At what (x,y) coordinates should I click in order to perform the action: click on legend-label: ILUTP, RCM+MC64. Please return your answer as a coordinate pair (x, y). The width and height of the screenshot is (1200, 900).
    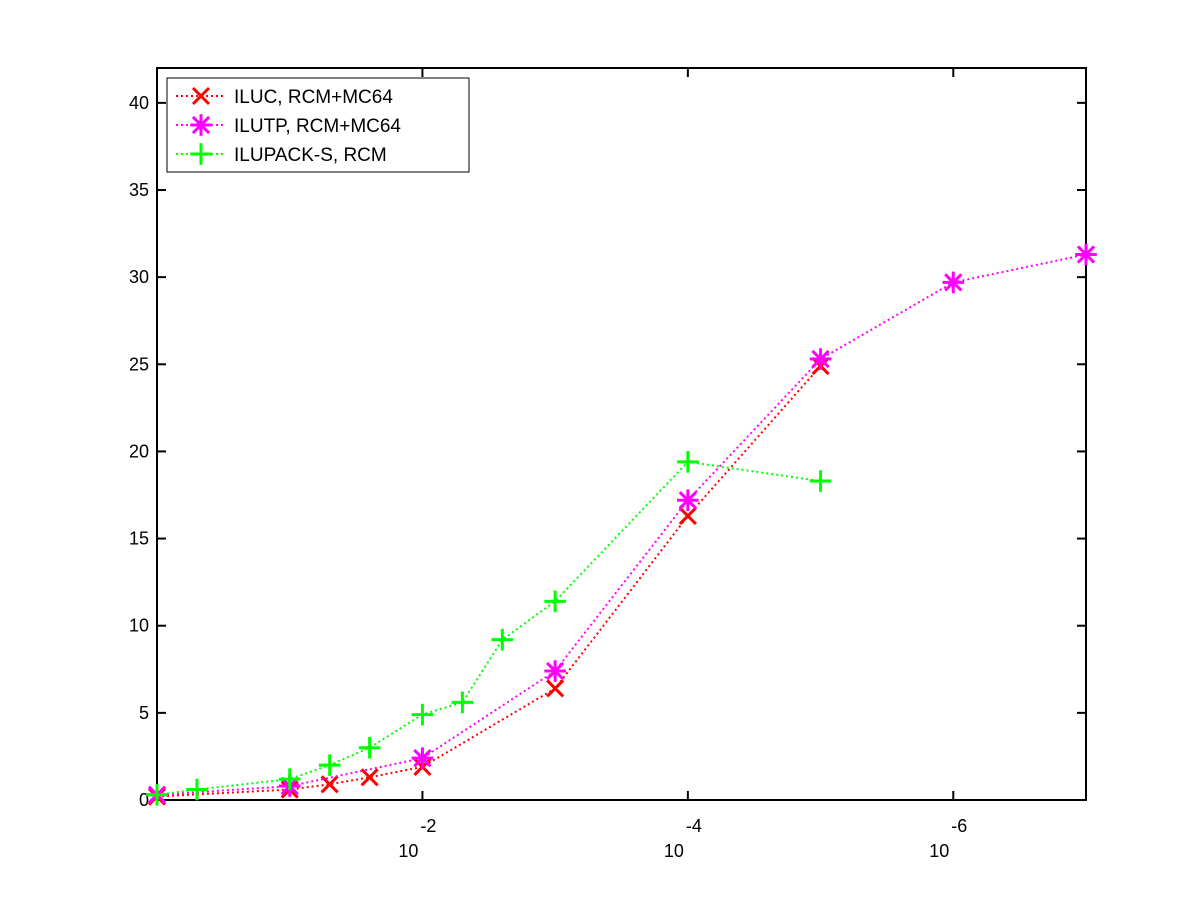
    Looking at the image, I should click on (317, 126).